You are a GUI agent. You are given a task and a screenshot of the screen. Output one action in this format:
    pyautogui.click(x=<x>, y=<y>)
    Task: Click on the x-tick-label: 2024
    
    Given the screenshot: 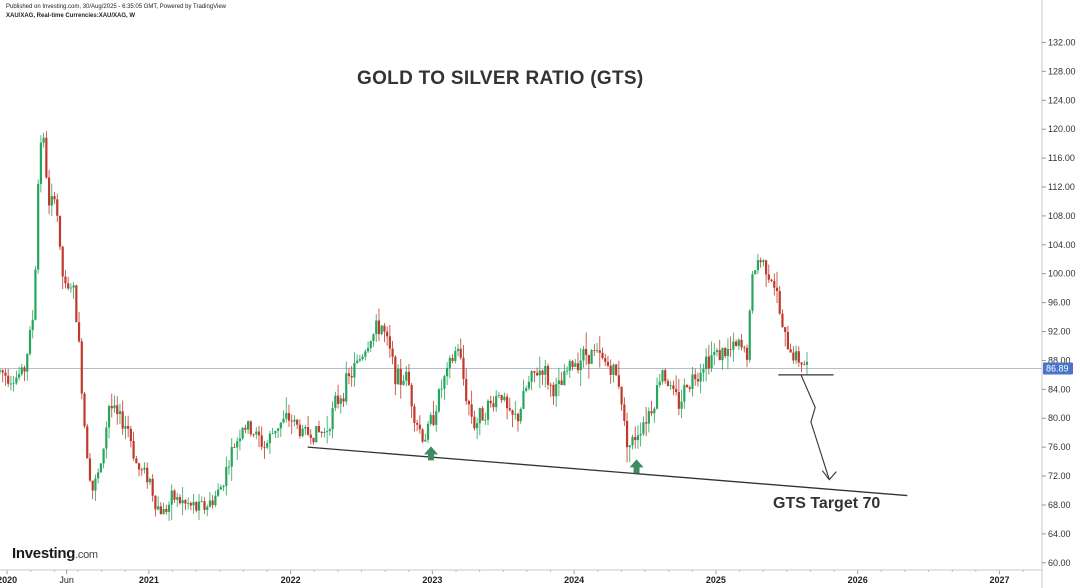 What is the action you would take?
    pyautogui.click(x=574, y=580)
    